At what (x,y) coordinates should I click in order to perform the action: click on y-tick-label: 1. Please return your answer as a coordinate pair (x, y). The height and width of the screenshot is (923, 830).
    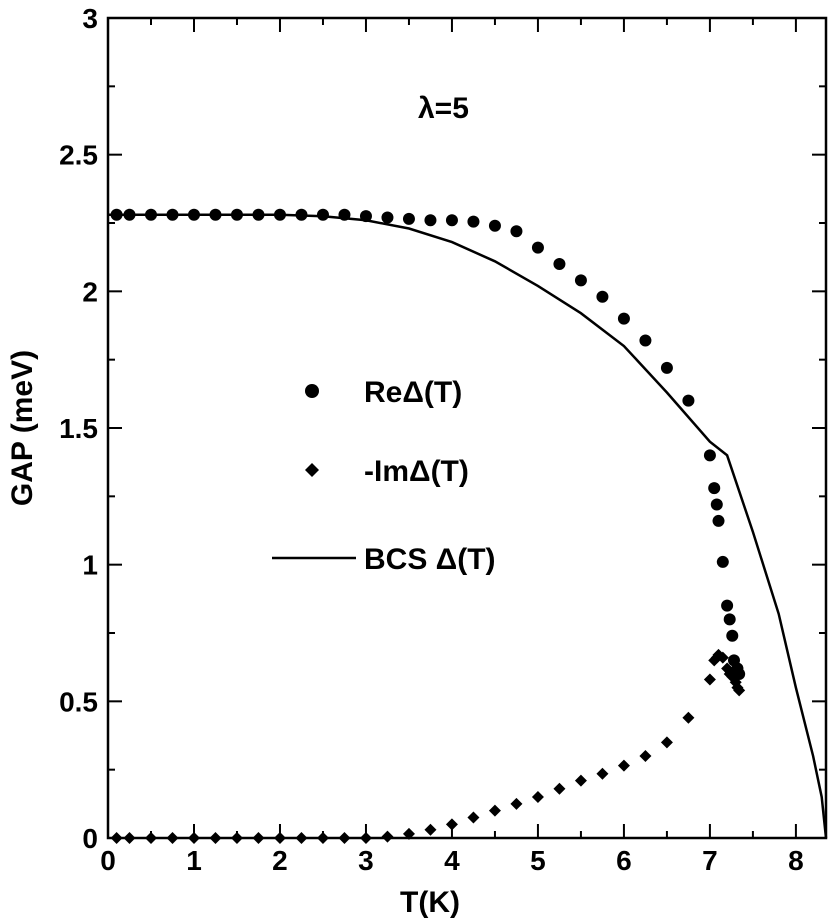
    Looking at the image, I should click on (90, 565).